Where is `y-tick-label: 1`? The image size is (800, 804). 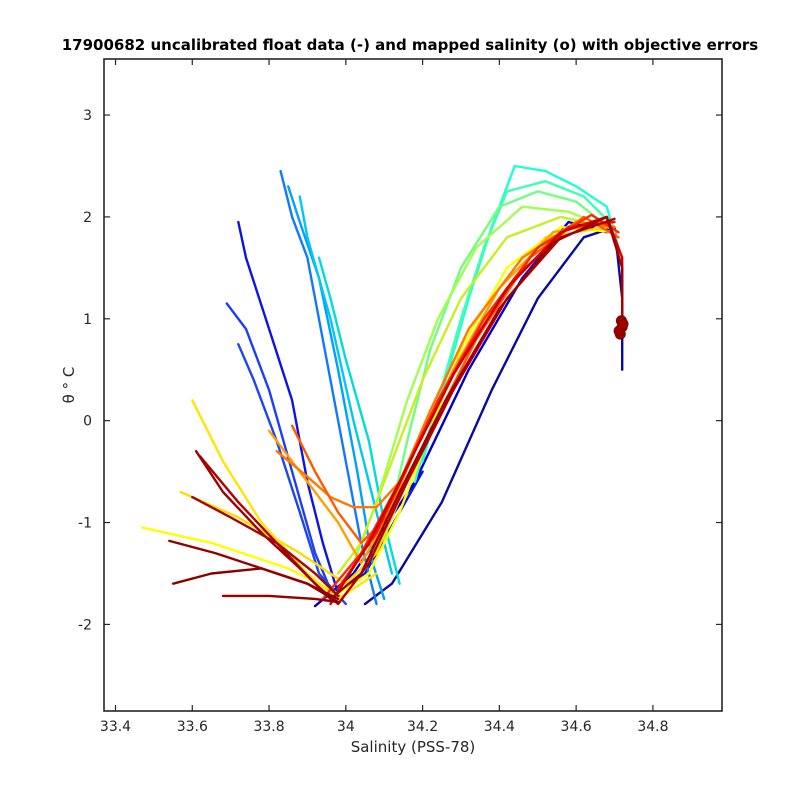 y-tick-label: 1 is located at coordinates (87, 320).